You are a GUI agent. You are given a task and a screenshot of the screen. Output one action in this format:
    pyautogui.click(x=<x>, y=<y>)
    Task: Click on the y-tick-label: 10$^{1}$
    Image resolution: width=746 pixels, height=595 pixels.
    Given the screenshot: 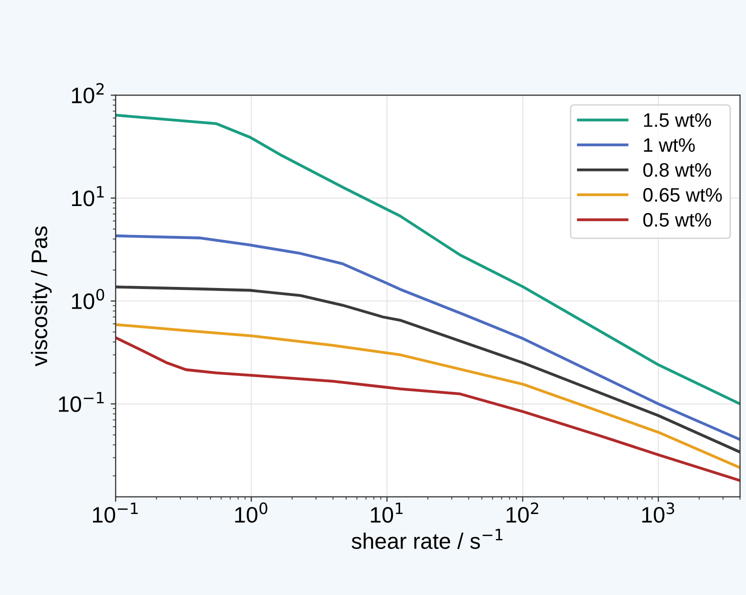 What is the action you would take?
    pyautogui.click(x=88, y=196)
    